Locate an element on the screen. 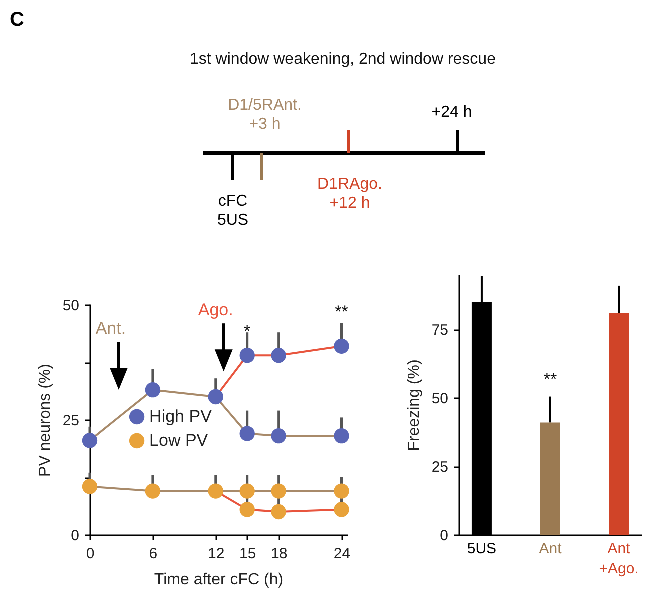 The height and width of the screenshot is (609, 654). text: D1RAgo. +12 h is located at coordinates (350, 194).